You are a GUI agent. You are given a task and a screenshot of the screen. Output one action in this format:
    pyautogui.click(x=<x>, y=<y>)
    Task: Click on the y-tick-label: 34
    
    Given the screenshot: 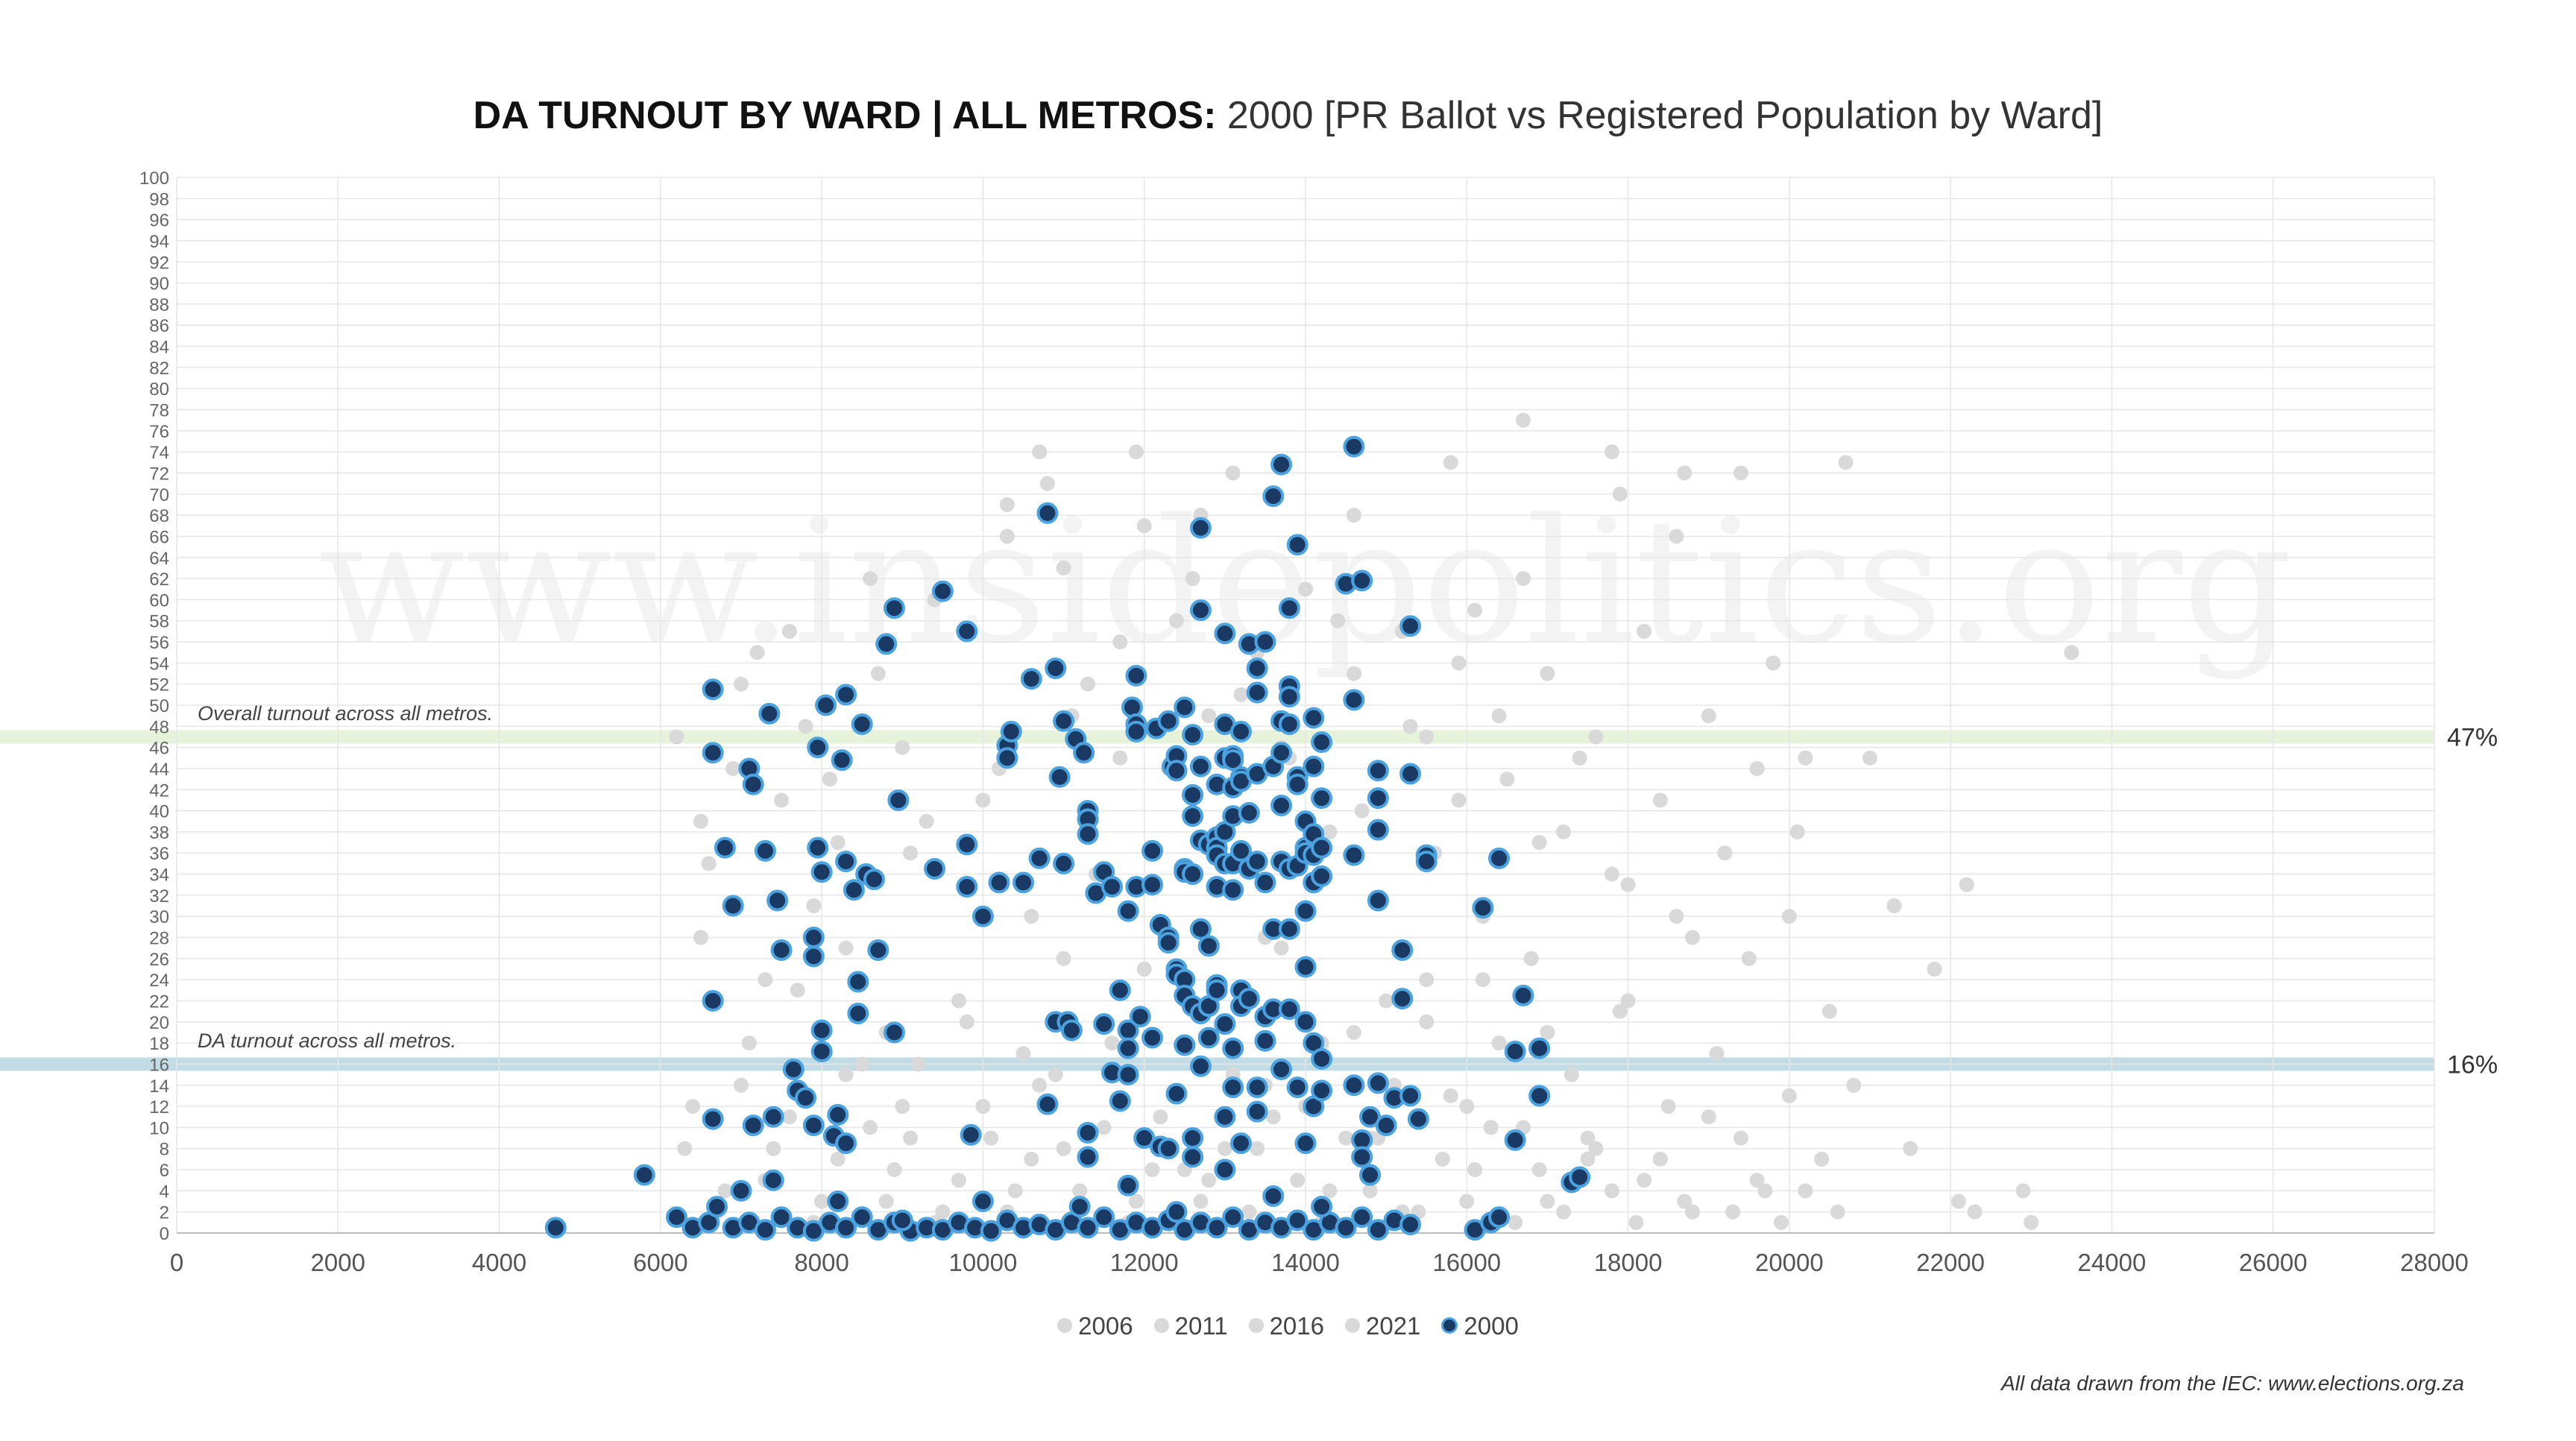 What is the action you would take?
    pyautogui.click(x=159, y=875)
    